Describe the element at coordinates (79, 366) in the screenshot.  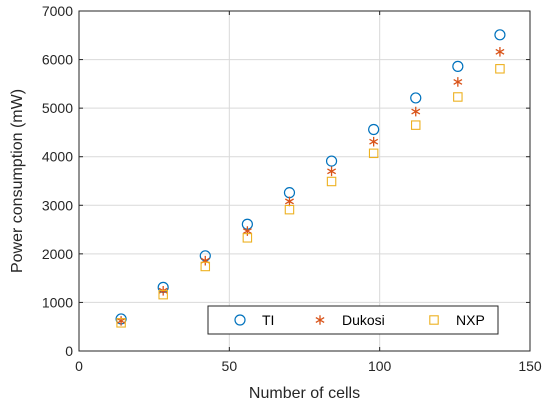
I see `x-tick-label: 0` at that location.